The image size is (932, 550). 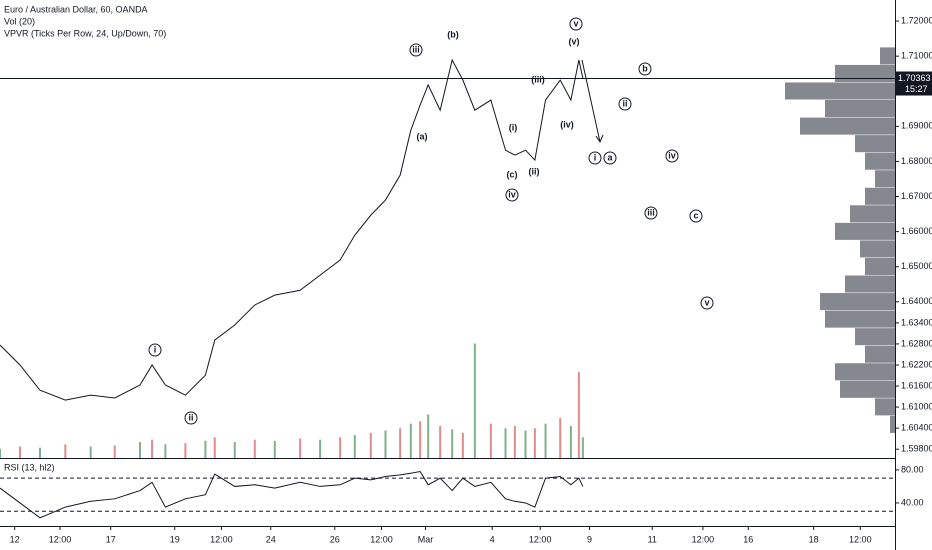 I want to click on y-tick-label: 1.66000, so click(x=916, y=231).